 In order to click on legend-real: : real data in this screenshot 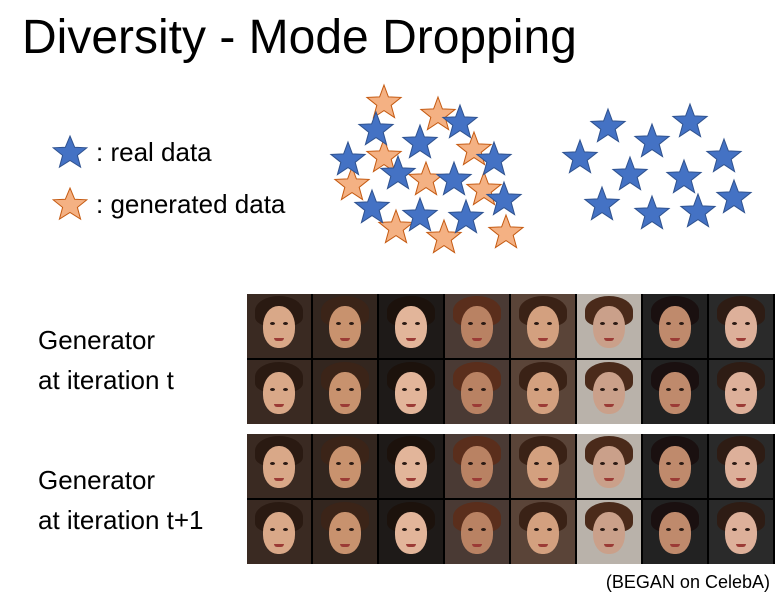, I will do `click(132, 152)`.